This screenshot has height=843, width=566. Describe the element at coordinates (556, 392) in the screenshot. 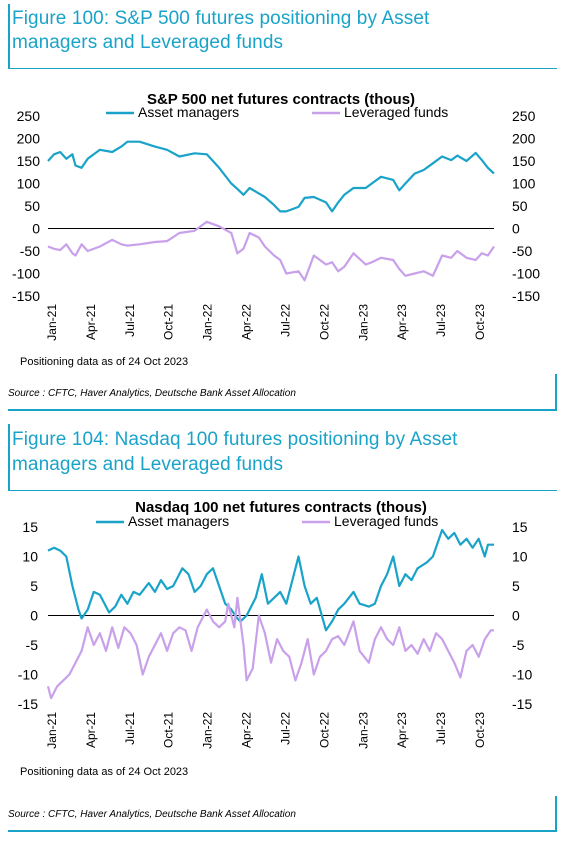

I see `figure-1-right-border` at that location.